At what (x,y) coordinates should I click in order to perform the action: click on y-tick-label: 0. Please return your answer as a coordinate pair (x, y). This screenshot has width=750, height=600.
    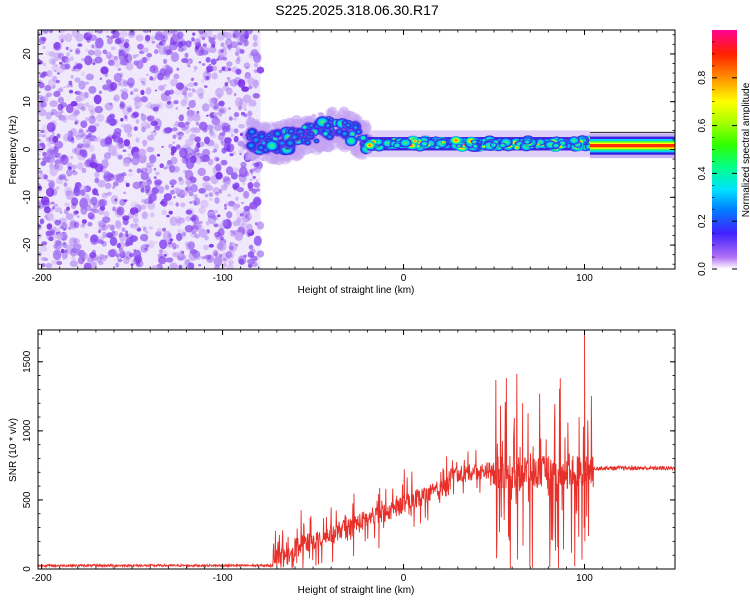
    Looking at the image, I should click on (27, 569).